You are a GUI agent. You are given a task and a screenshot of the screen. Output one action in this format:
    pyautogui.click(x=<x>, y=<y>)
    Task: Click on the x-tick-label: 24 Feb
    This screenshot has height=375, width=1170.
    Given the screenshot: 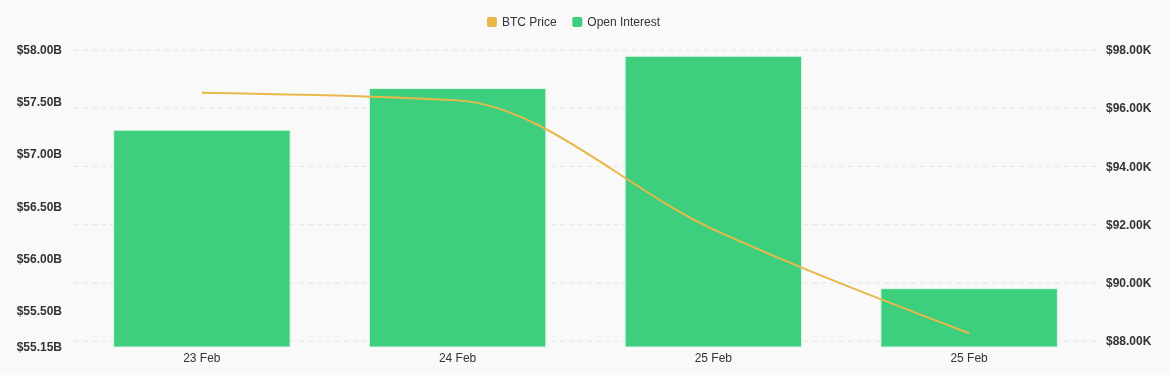 What is the action you would take?
    pyautogui.click(x=457, y=358)
    